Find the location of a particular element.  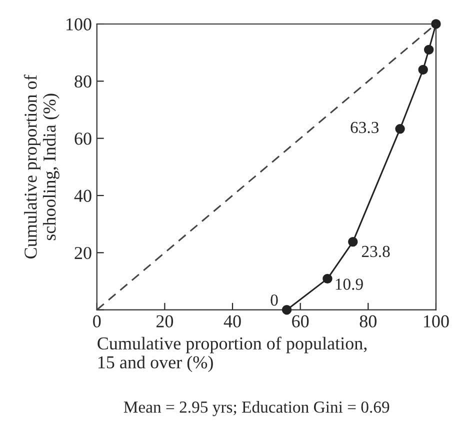

data-label: 23.8 is located at coordinates (376, 252).